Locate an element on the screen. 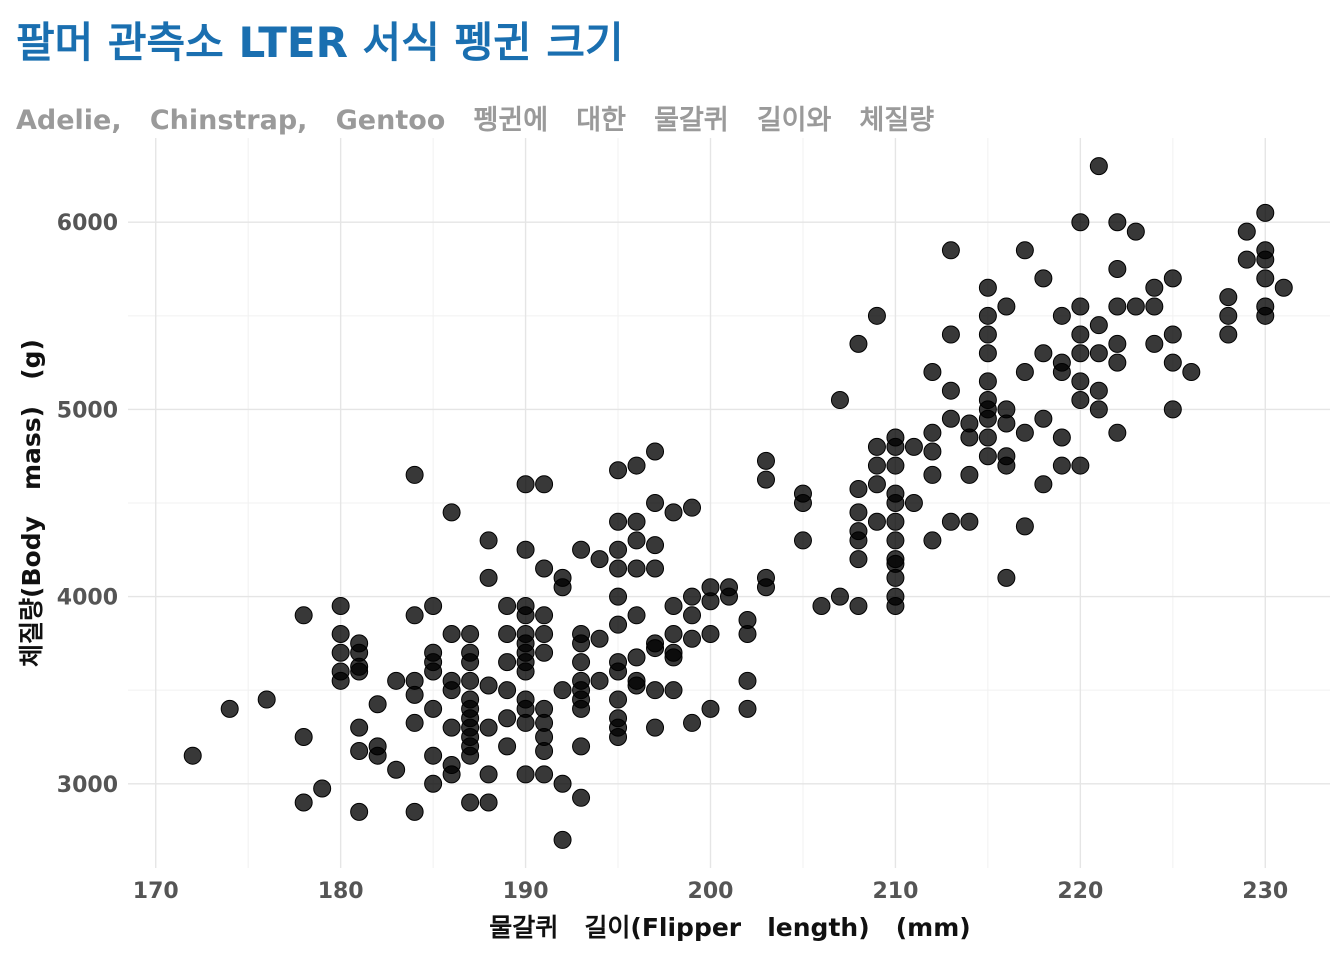 This screenshot has width=1344, height=960. y-tick-label: 5000 is located at coordinates (87, 410).